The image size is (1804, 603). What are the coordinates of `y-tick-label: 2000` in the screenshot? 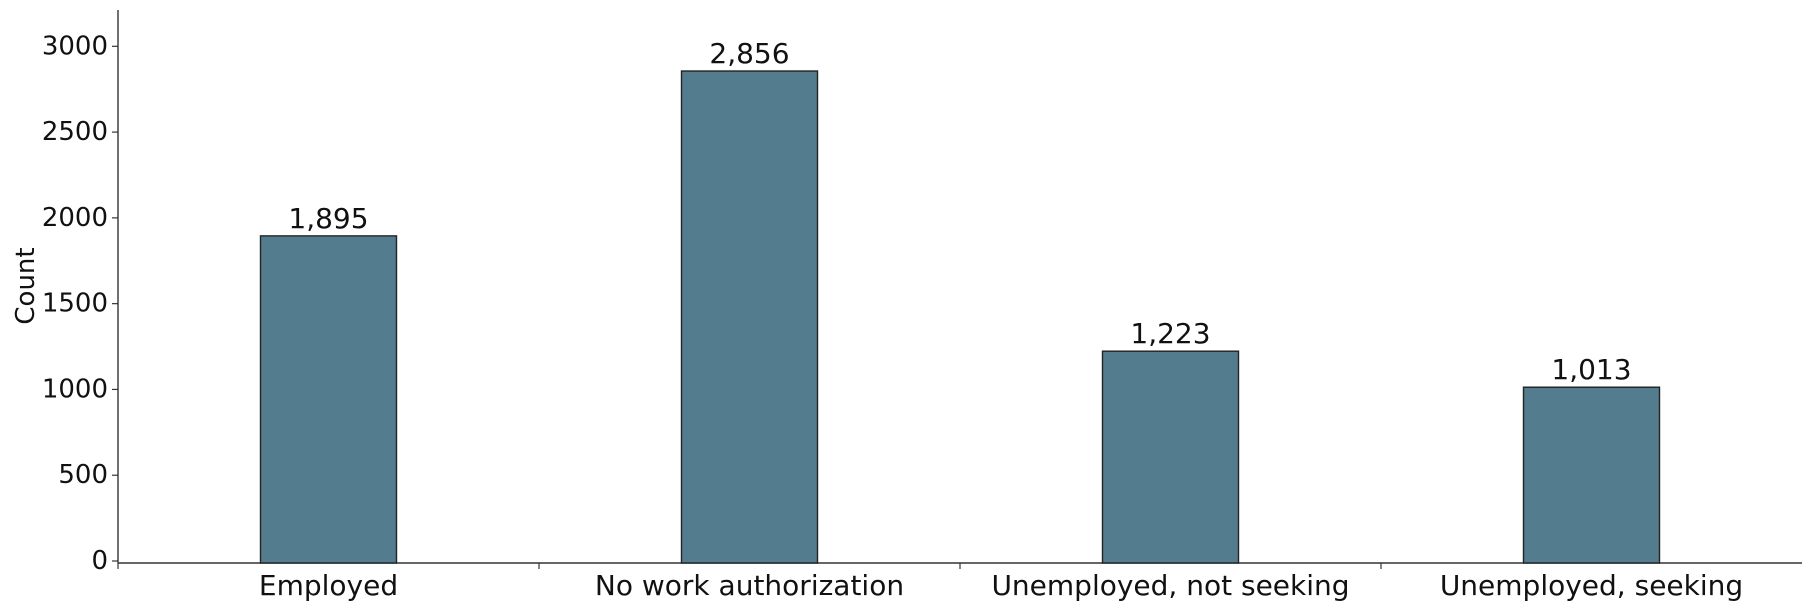 It's located at (75, 218).